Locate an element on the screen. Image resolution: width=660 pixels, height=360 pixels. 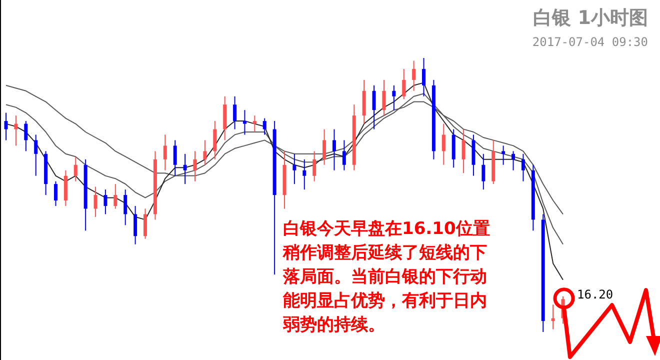
chart-title: 白银 1小时图 is located at coordinates (590, 18).